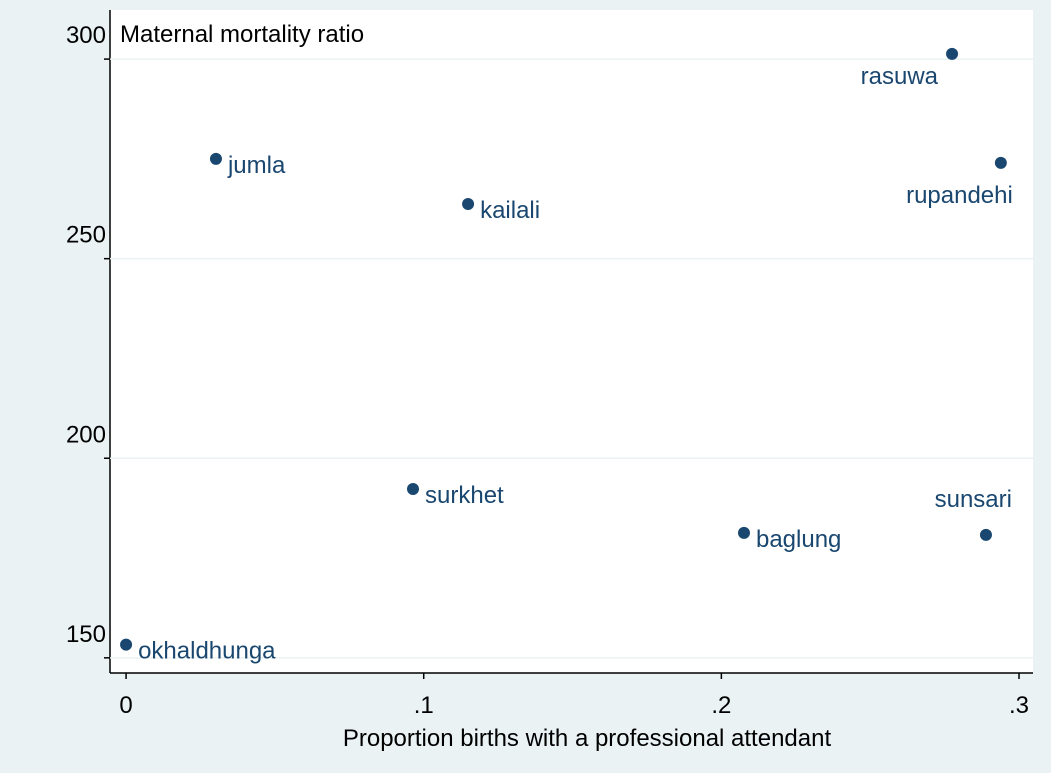  I want to click on point-label: sunsari, so click(973, 499).